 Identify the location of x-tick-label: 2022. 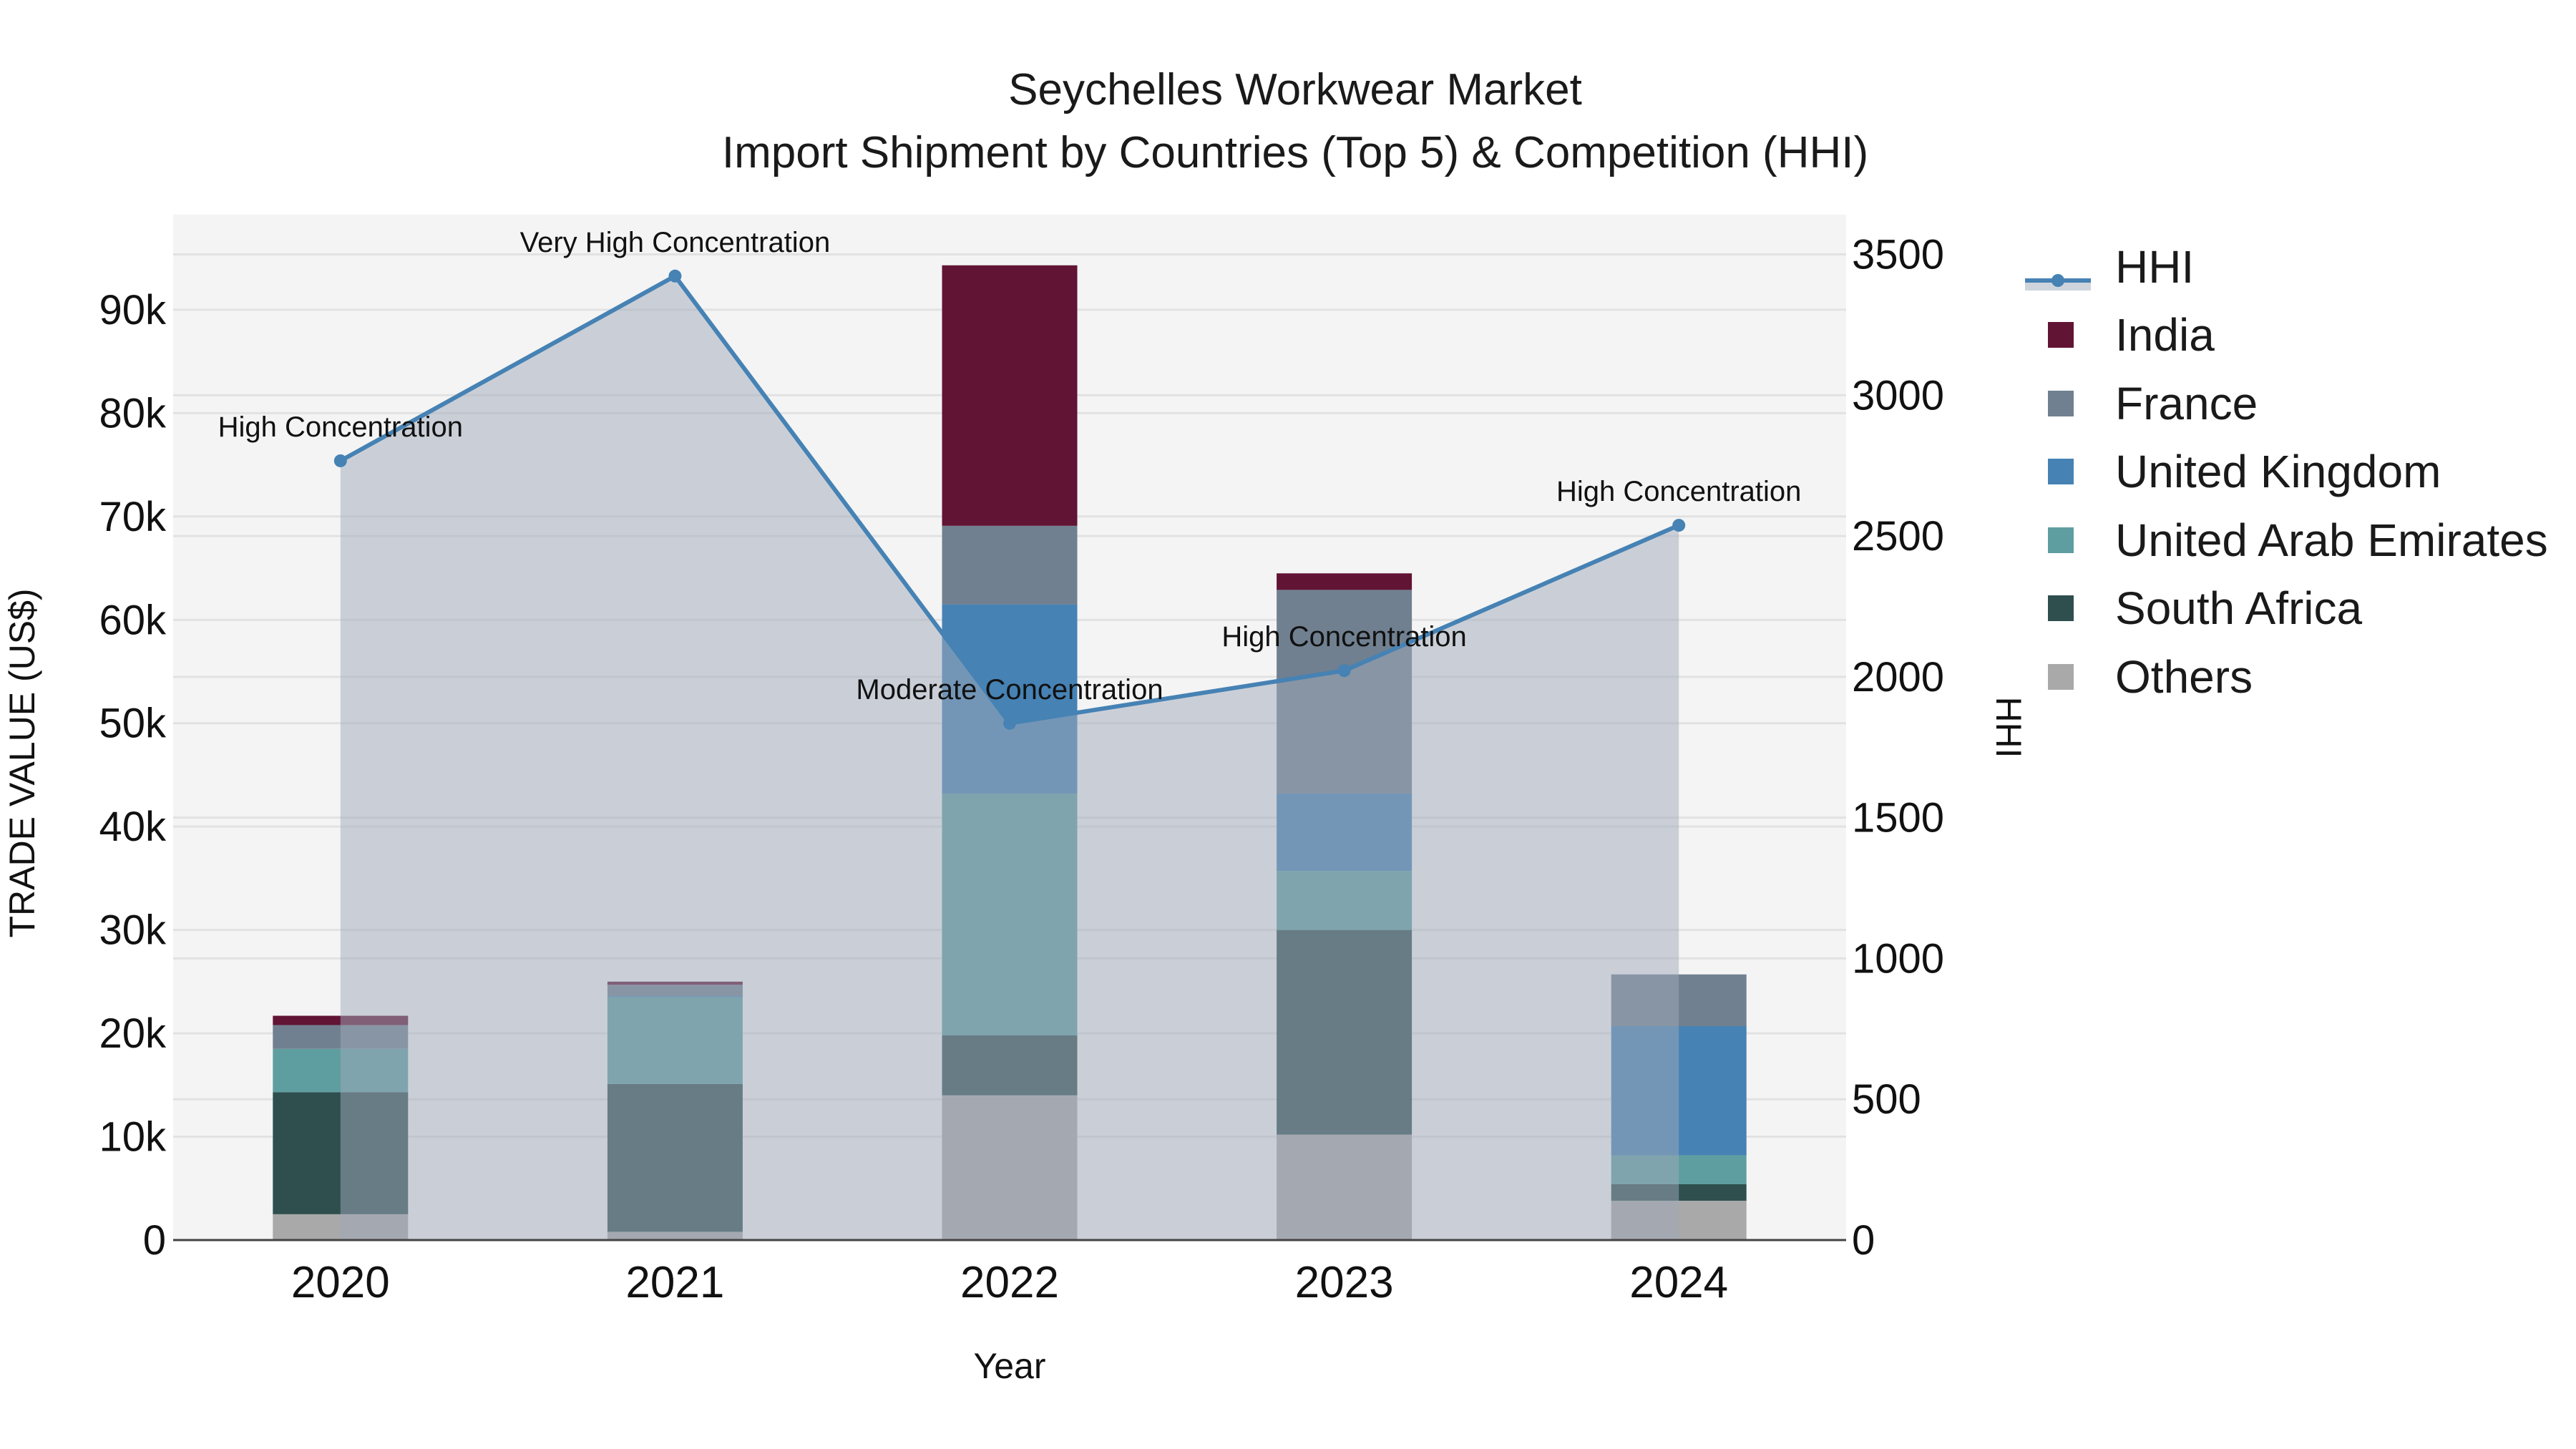
(1009, 1282).